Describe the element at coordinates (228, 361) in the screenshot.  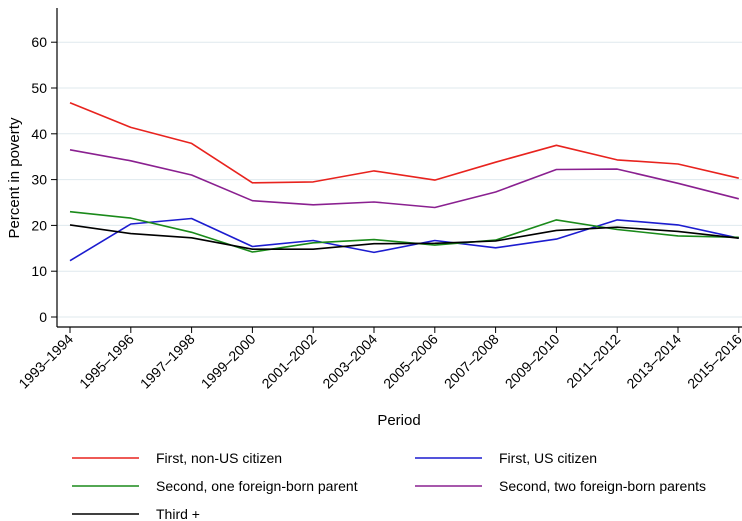
I see `x-tick-label: 1999–2000` at that location.